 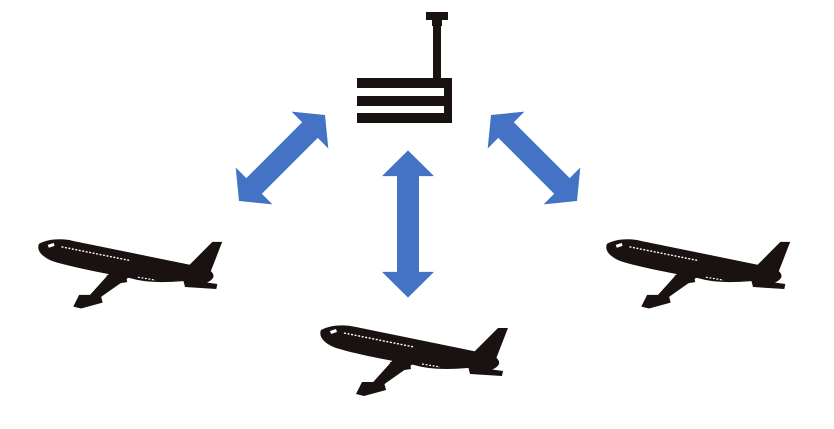 What do you see at coordinates (404, 67) in the screenshot?
I see `control-tower-icon` at bounding box center [404, 67].